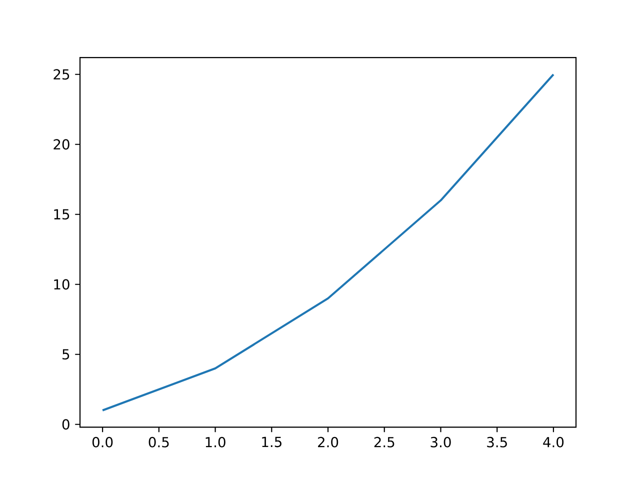 This screenshot has width=640, height=480. Describe the element at coordinates (62, 144) in the screenshot. I see `y-tick-label: 20` at that location.